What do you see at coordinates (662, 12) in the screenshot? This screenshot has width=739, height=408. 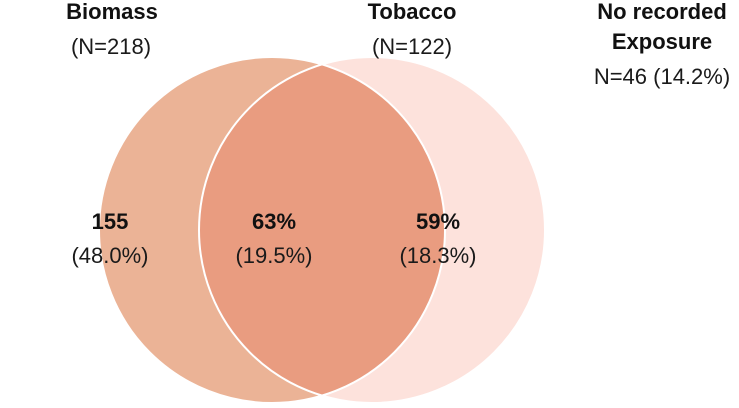 I see `no-exposure-title-line1: No recorded` at bounding box center [662, 12].